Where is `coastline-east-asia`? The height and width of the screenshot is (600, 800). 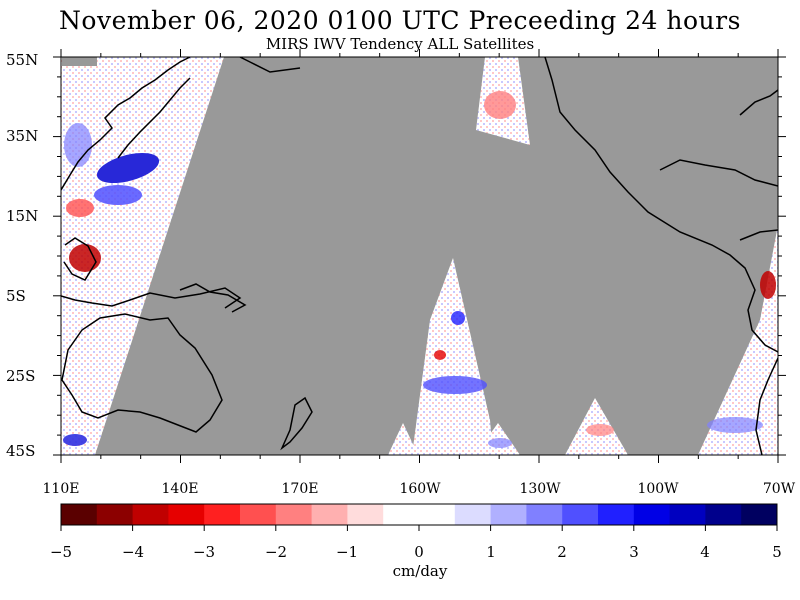
coastline-east-asia is located at coordinates (126, 124).